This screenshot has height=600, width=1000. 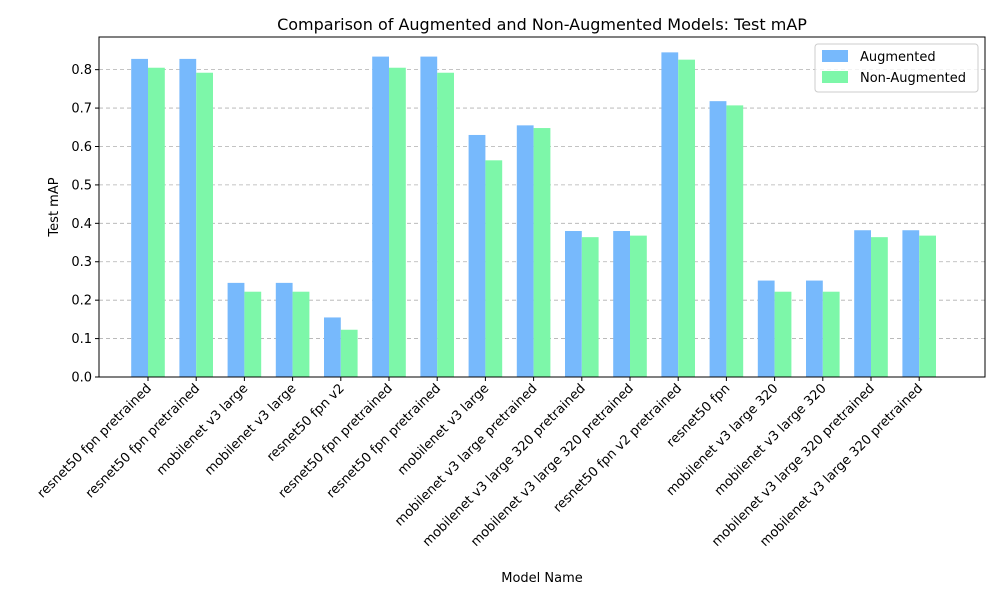 What do you see at coordinates (81, 262) in the screenshot?
I see `y-tick-label: 0.3` at bounding box center [81, 262].